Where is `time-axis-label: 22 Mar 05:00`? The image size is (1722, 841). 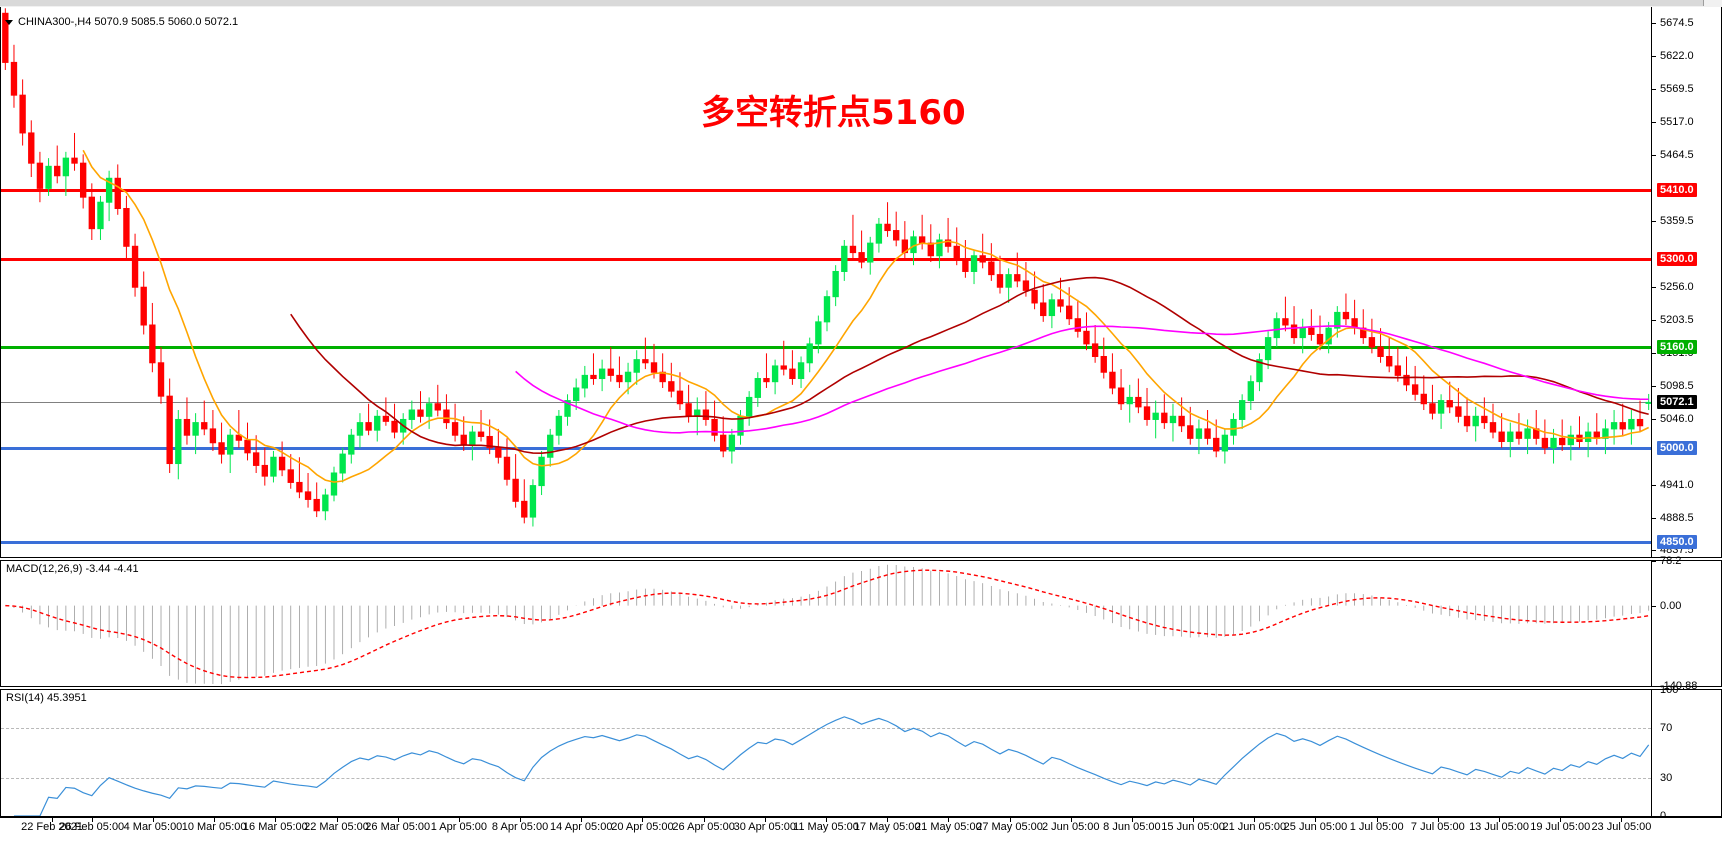 time-axis-label: 22 Mar 05:00 is located at coordinates (336, 827).